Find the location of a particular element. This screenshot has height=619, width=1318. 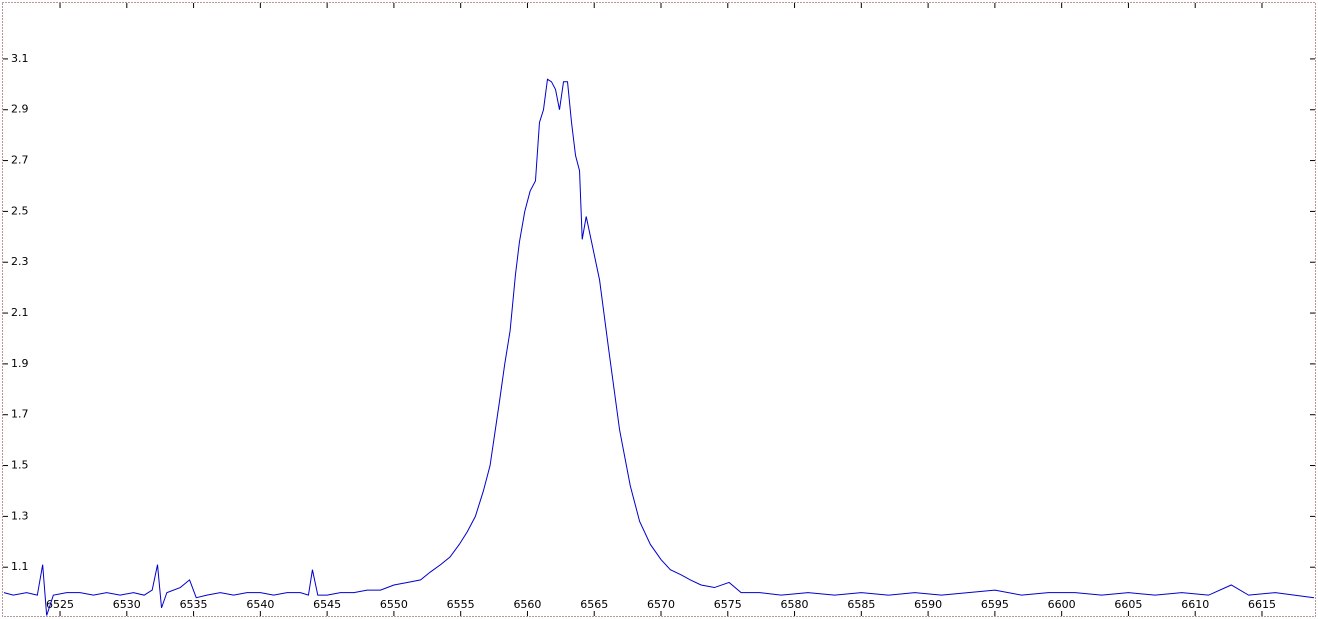

x-tick-label: 6550 is located at coordinates (394, 604).